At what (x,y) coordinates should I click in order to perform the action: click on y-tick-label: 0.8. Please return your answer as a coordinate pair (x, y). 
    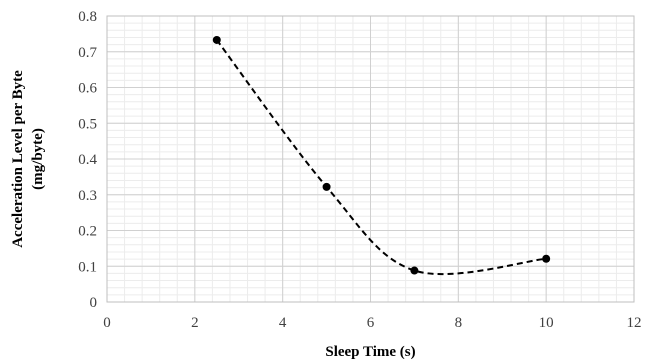
    Looking at the image, I should click on (87, 17).